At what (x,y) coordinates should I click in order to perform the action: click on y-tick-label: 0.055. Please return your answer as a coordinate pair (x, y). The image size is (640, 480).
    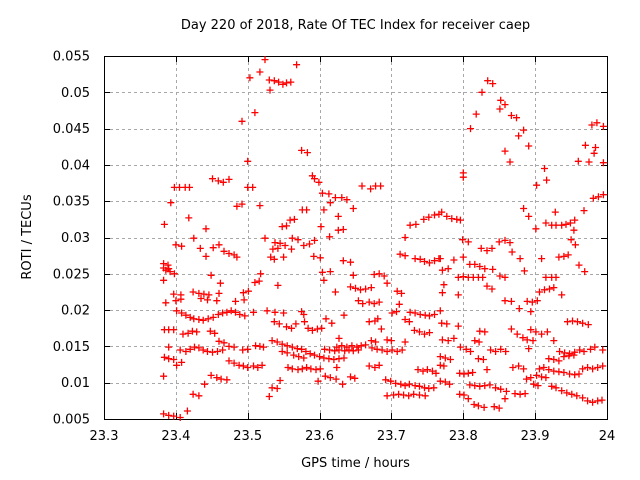
    Looking at the image, I should click on (71, 57).